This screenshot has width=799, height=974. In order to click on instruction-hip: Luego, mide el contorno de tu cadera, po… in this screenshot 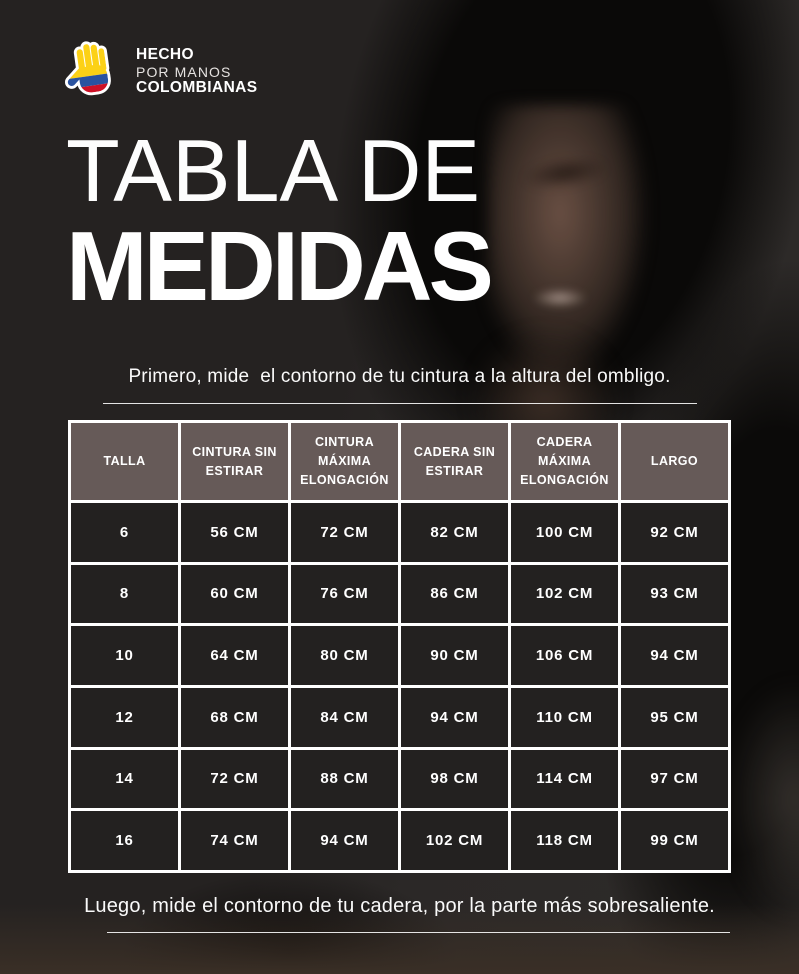, I will do `click(399, 906)`.